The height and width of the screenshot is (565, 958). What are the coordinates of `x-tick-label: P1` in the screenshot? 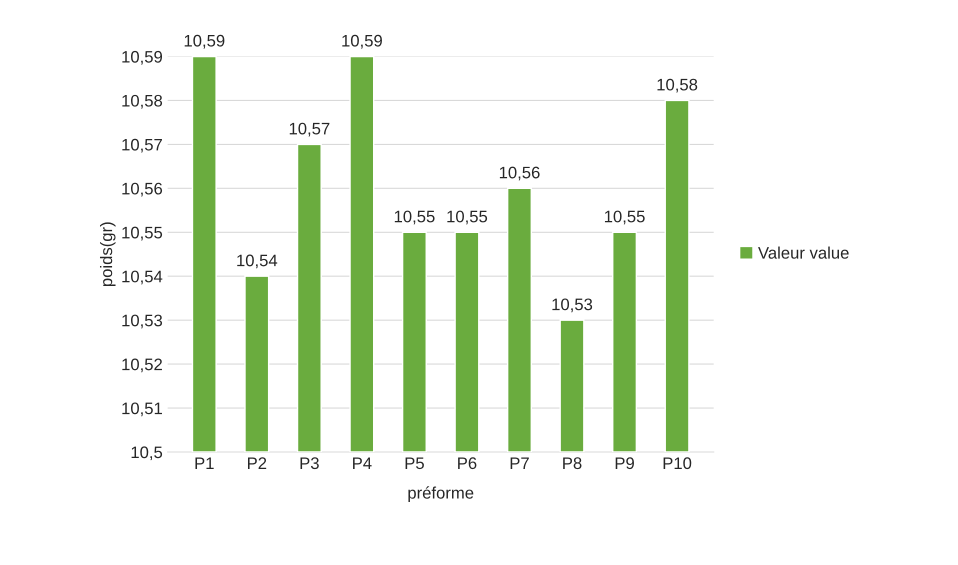 It's located at (204, 463).